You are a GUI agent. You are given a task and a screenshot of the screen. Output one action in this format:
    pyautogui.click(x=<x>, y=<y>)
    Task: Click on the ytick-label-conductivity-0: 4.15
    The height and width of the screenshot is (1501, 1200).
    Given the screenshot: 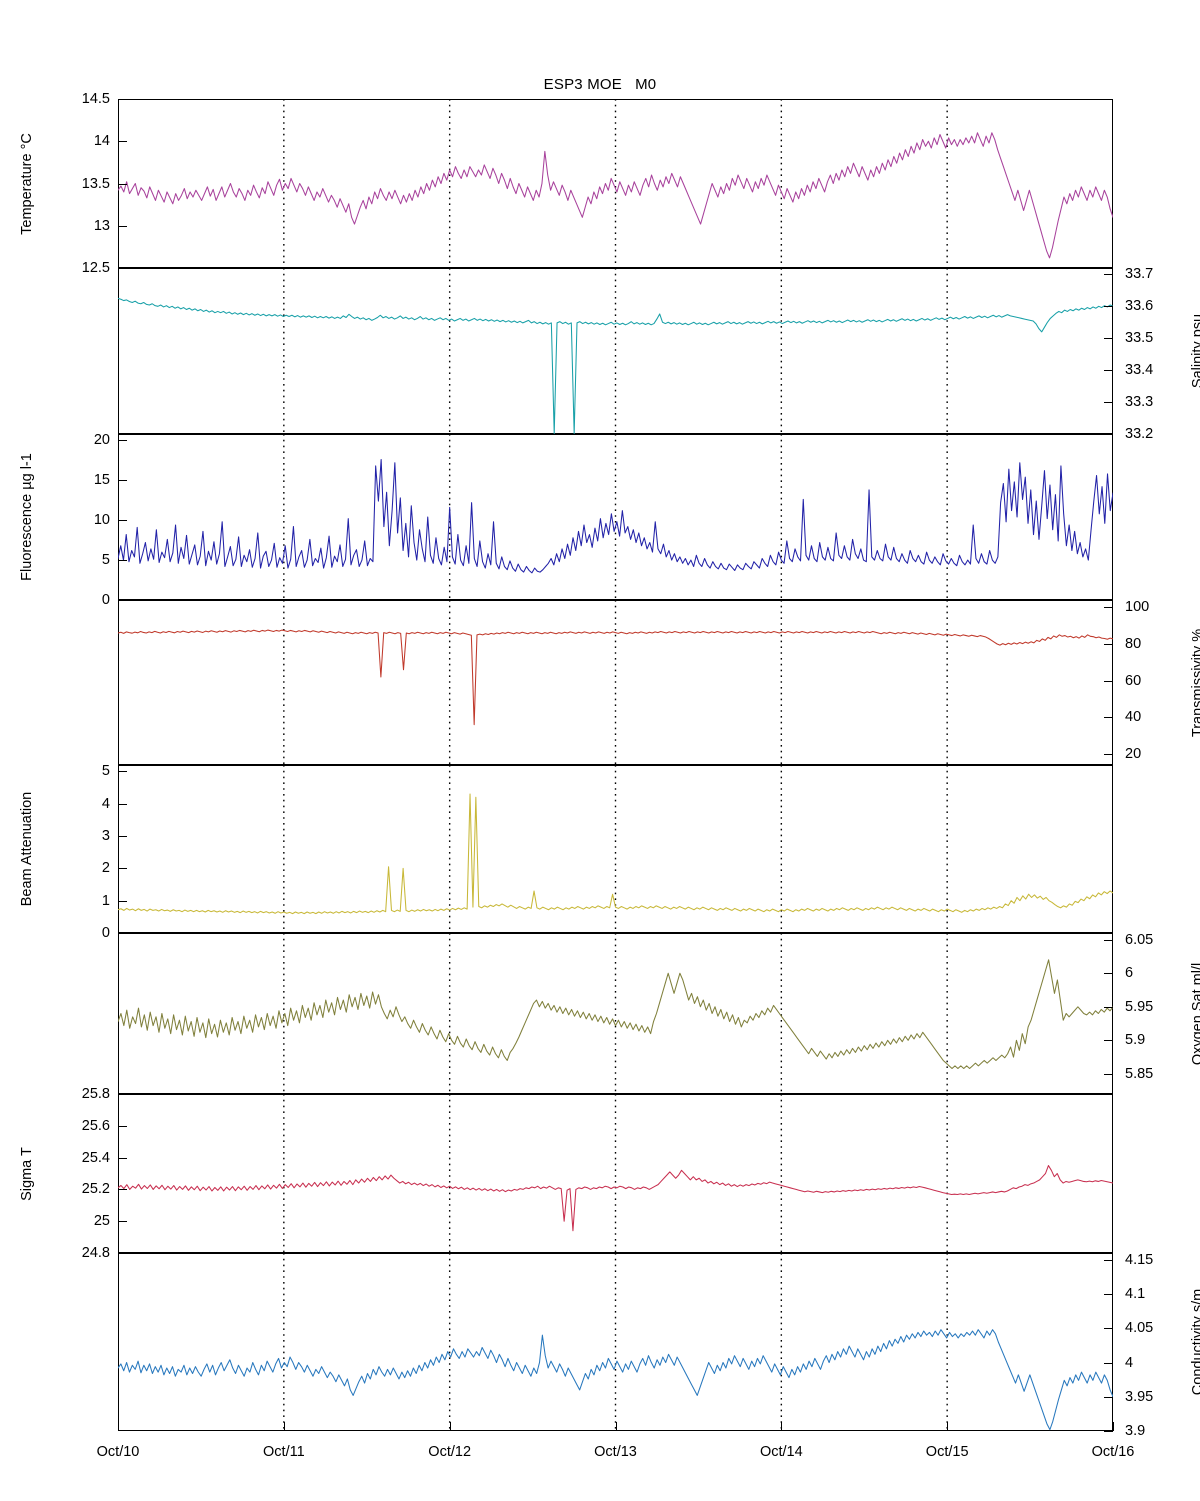 What is the action you would take?
    pyautogui.click(x=1139, y=1259)
    